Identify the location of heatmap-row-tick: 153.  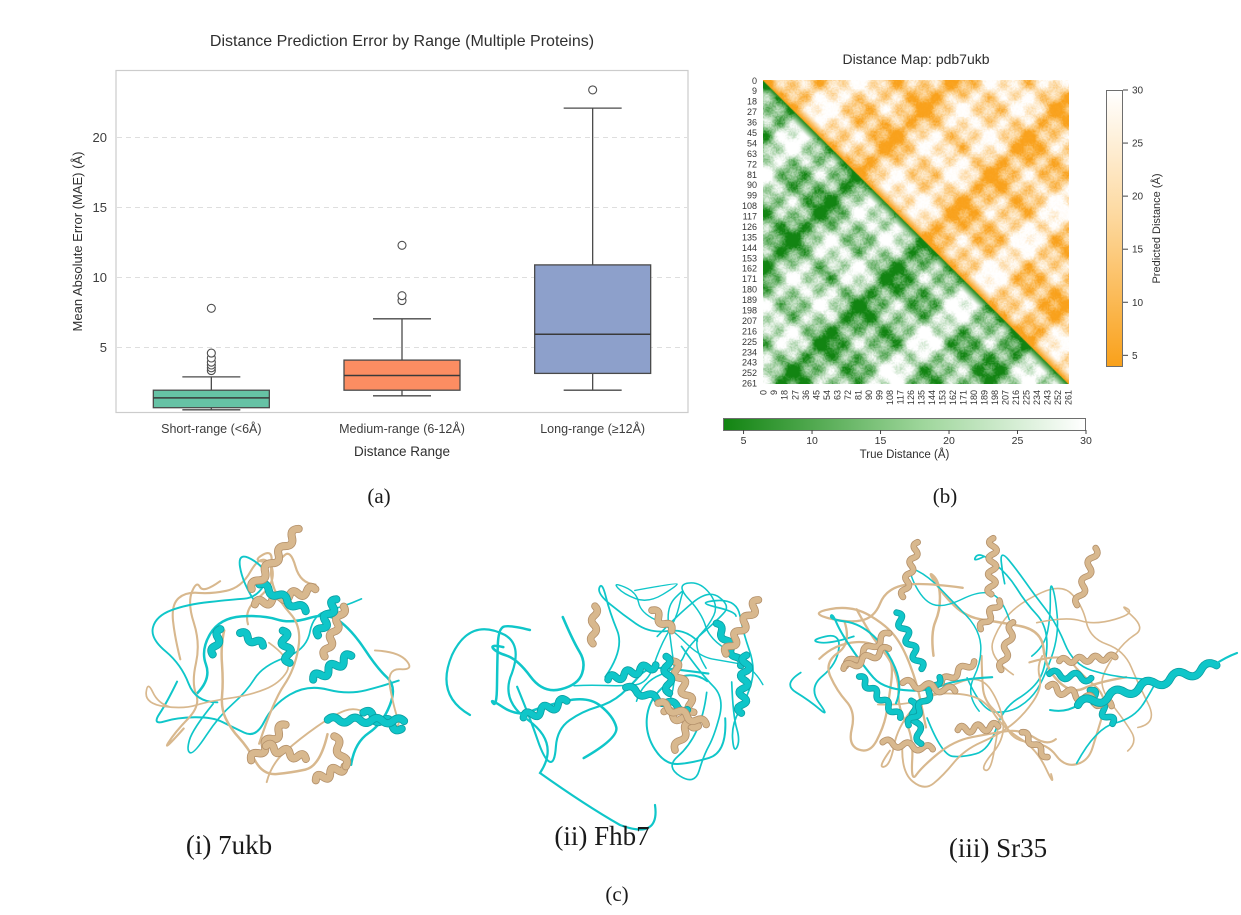
(749, 258).